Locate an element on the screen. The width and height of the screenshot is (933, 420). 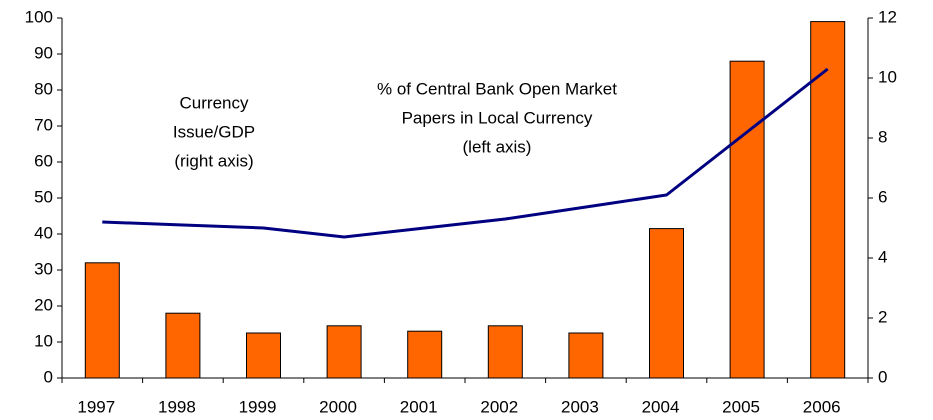
annotation: (left axis) is located at coordinates (497, 146).